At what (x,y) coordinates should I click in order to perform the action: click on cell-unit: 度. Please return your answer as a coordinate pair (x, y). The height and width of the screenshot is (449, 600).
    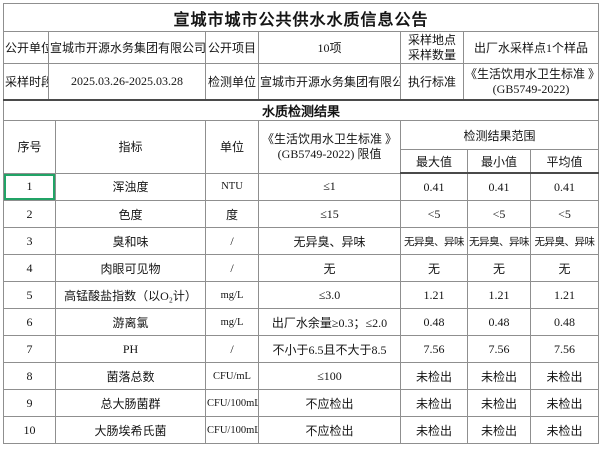
    Looking at the image, I should click on (232, 214).